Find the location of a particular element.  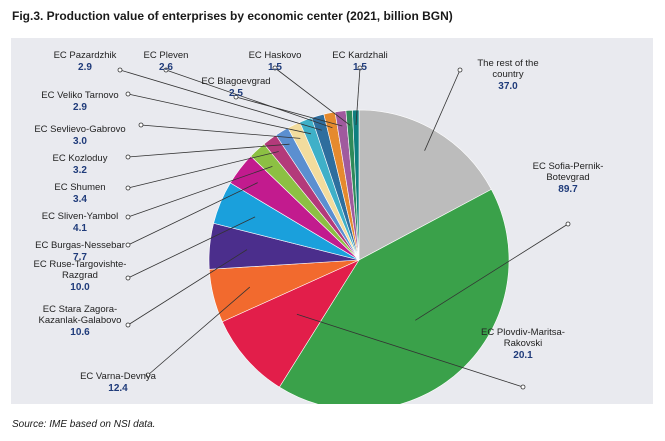

slice-value-16: 1.5 is located at coordinates (275, 67).